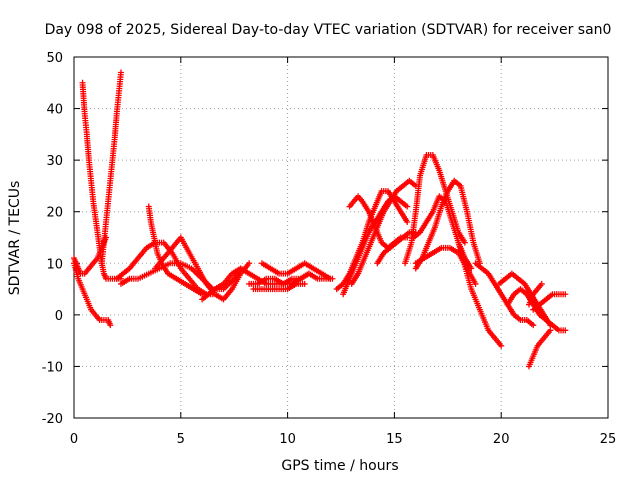 This screenshot has height=480, width=640. I want to click on y-axis-title: SDTVAR / TECUs, so click(15, 238).